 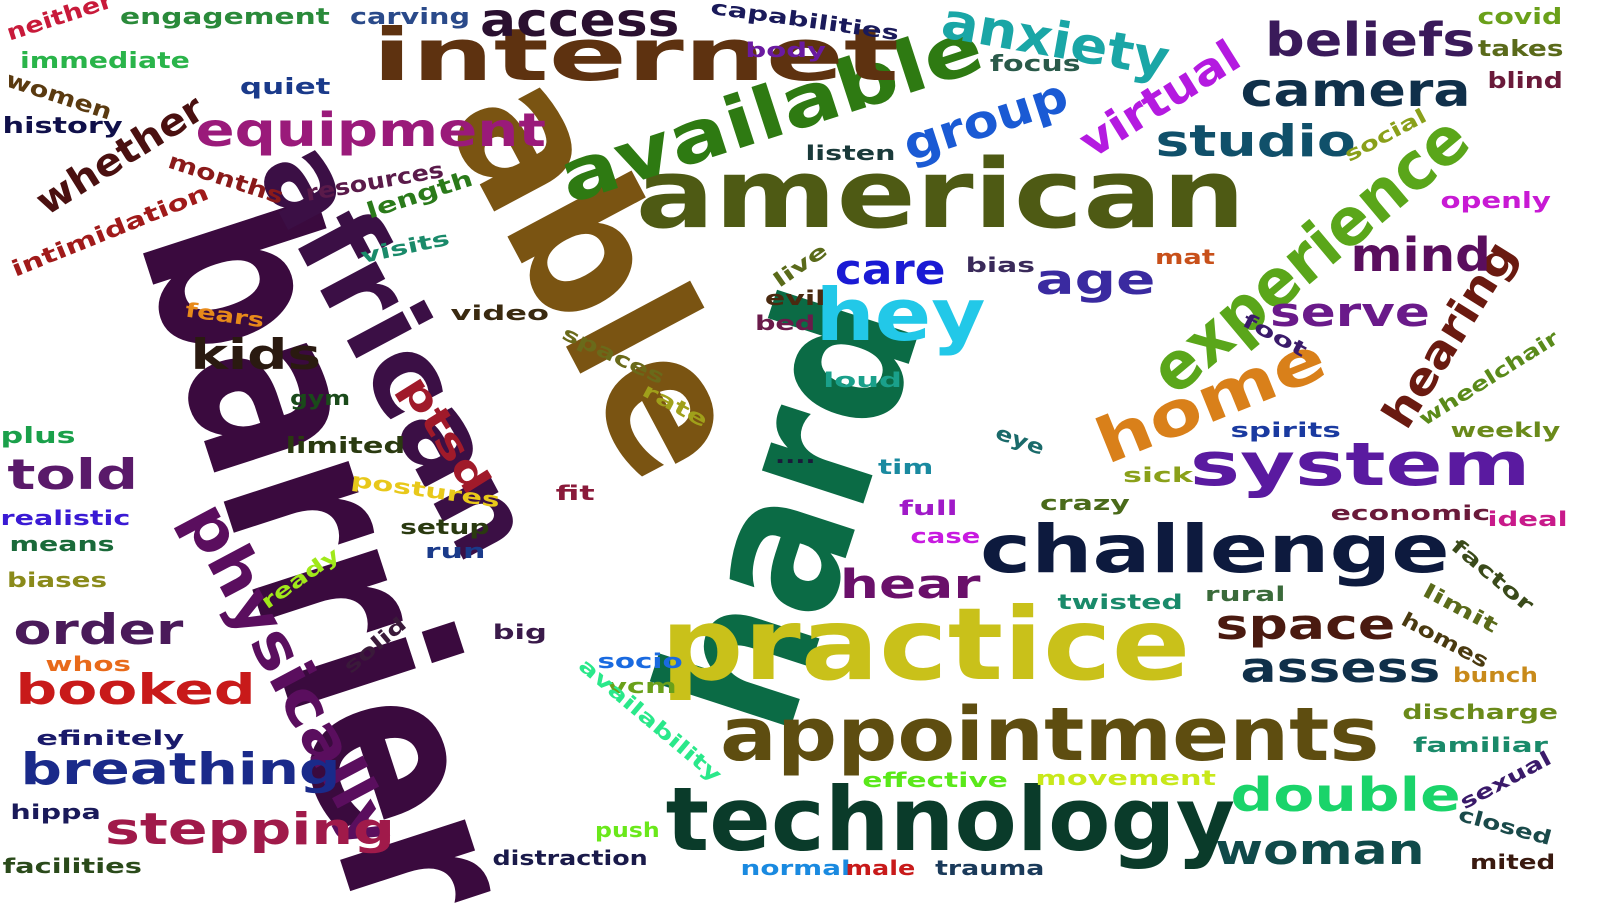 I want to click on word-neither: neither, so click(x=60, y=23).